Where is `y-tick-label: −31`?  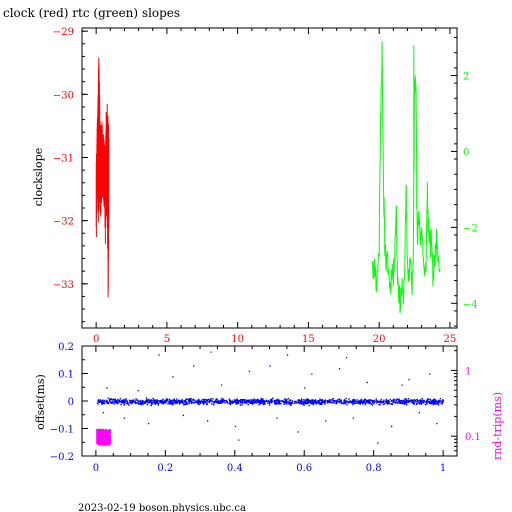 y-tick-label: −31 is located at coordinates (63, 158).